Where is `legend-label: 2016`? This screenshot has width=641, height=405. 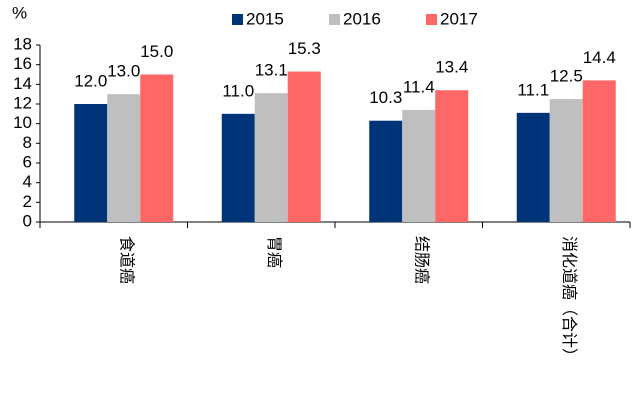 legend-label: 2016 is located at coordinates (362, 18).